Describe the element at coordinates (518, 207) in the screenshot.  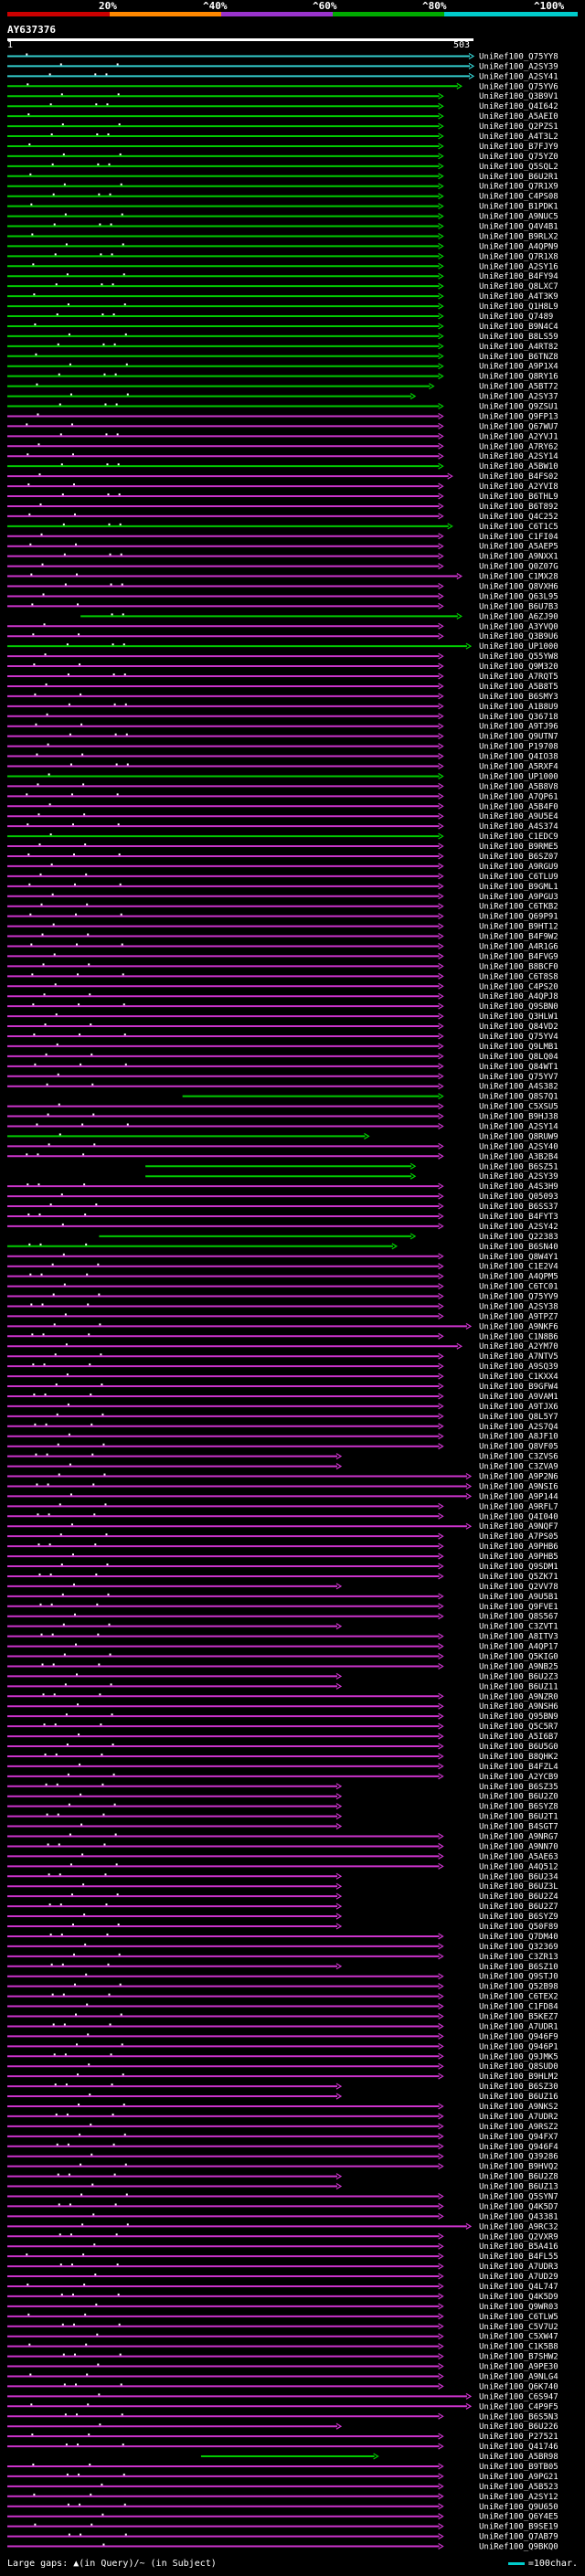
I see `hit-label: UniRef100_B1PDK1` at that location.